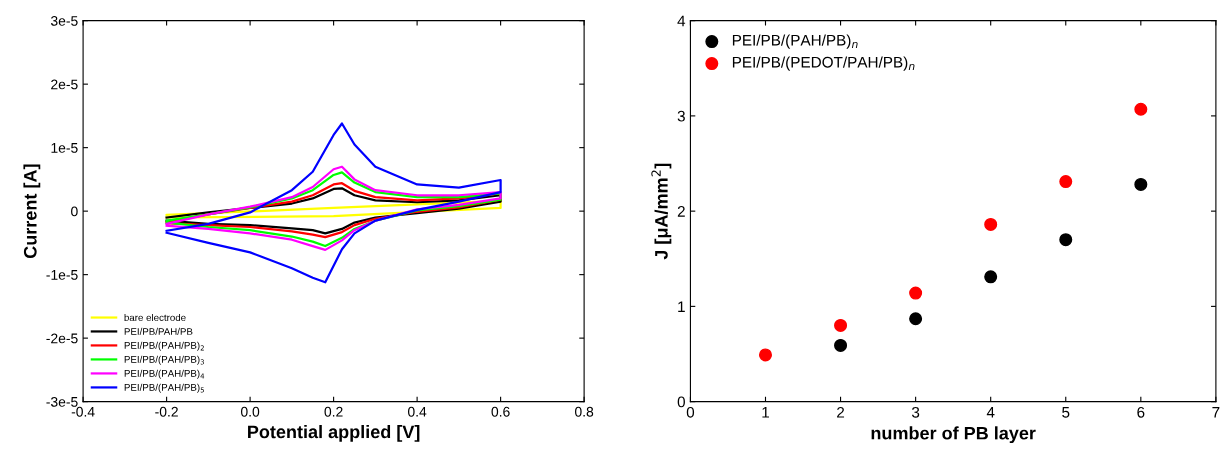  I want to click on y-axis-title: Current [A], so click(32, 211).